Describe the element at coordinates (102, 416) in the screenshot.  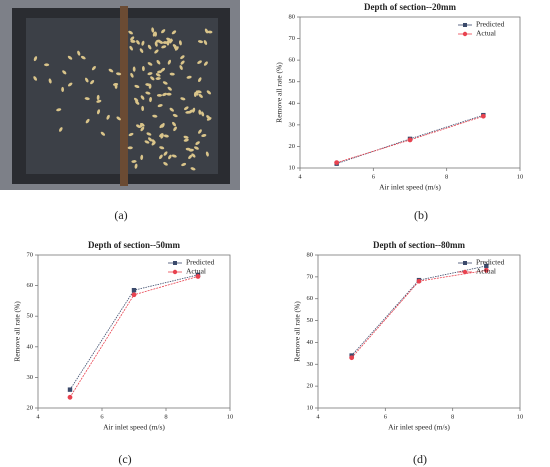
I see `x-tick-label: 6` at that location.